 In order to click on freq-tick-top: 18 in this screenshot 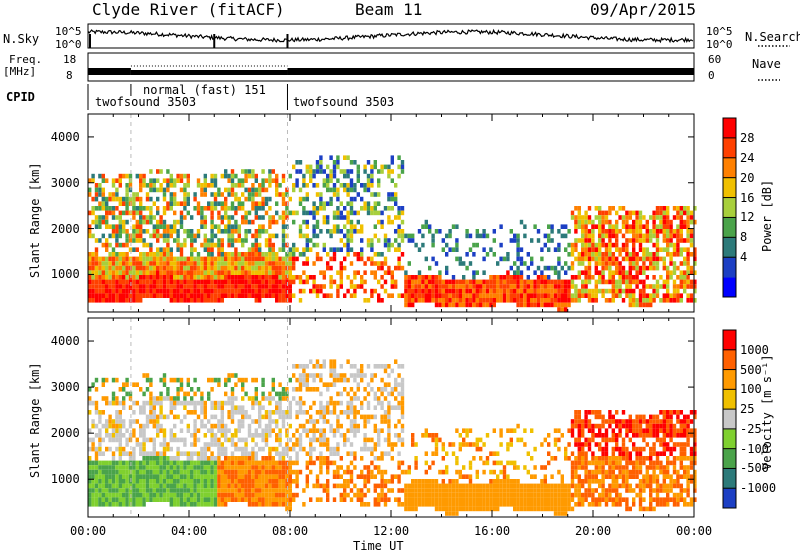, I will do `click(70, 59)`.